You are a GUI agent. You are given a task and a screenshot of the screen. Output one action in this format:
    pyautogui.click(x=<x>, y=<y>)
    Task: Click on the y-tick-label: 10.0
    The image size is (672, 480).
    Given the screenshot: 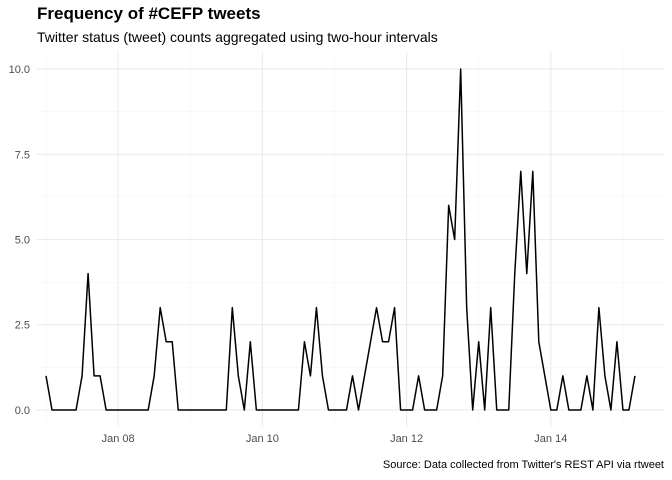 What is the action you would take?
    pyautogui.click(x=19, y=70)
    